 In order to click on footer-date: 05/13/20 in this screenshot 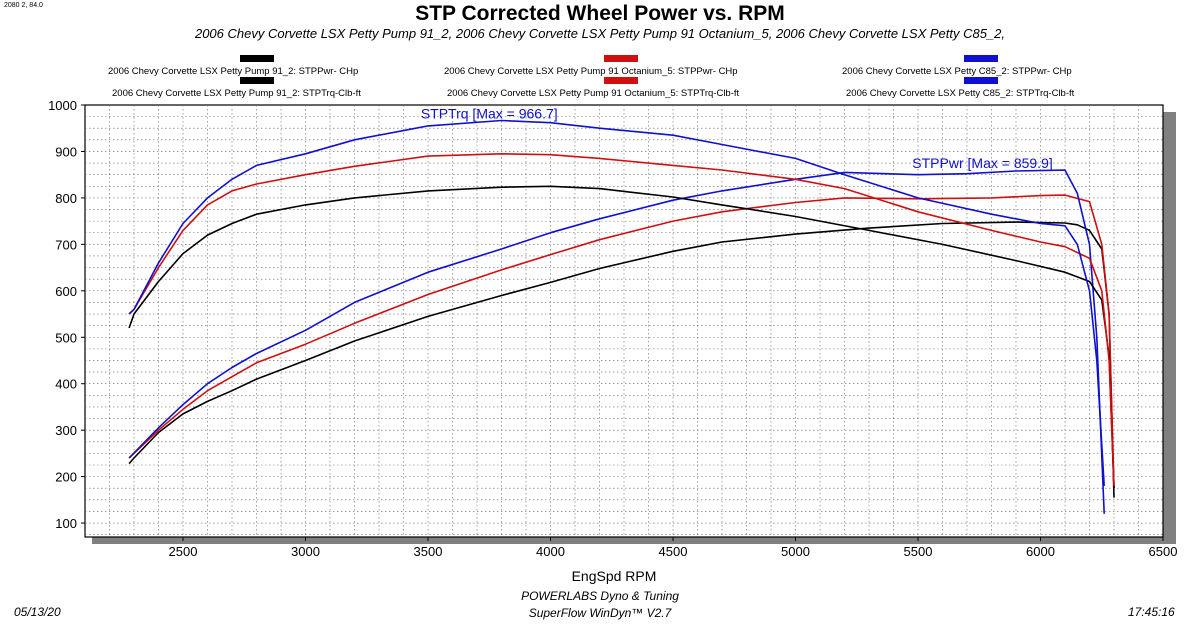, I will do `click(37, 612)`.